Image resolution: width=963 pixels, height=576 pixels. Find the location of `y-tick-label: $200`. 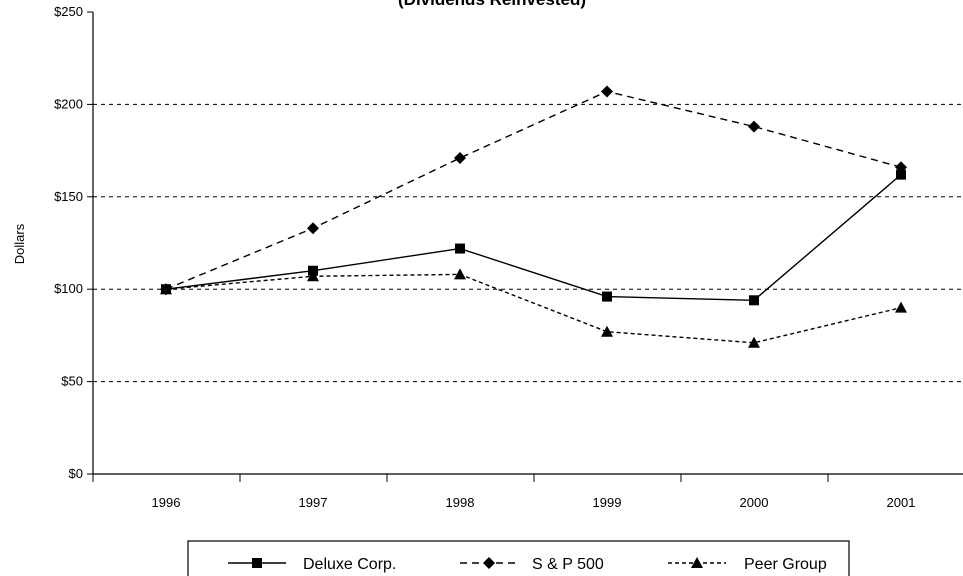

y-tick-label: $200 is located at coordinates (68, 103).